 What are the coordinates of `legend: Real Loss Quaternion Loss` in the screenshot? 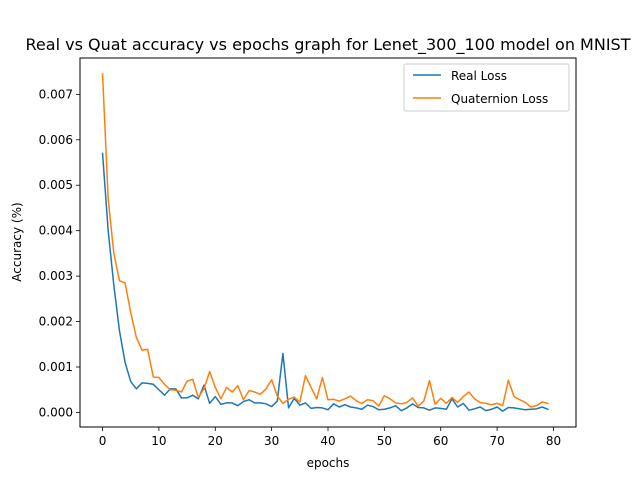 It's located at (486, 87).